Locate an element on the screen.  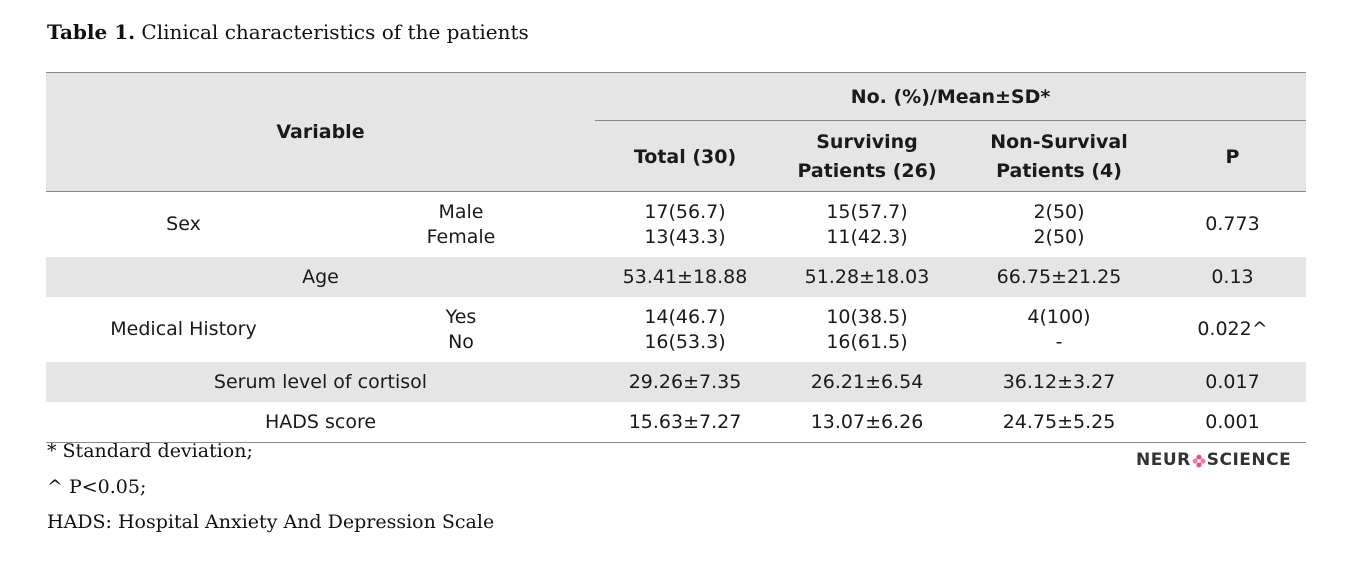
row-cortisol-surviving: 26.21±6.54 is located at coordinates (867, 382).